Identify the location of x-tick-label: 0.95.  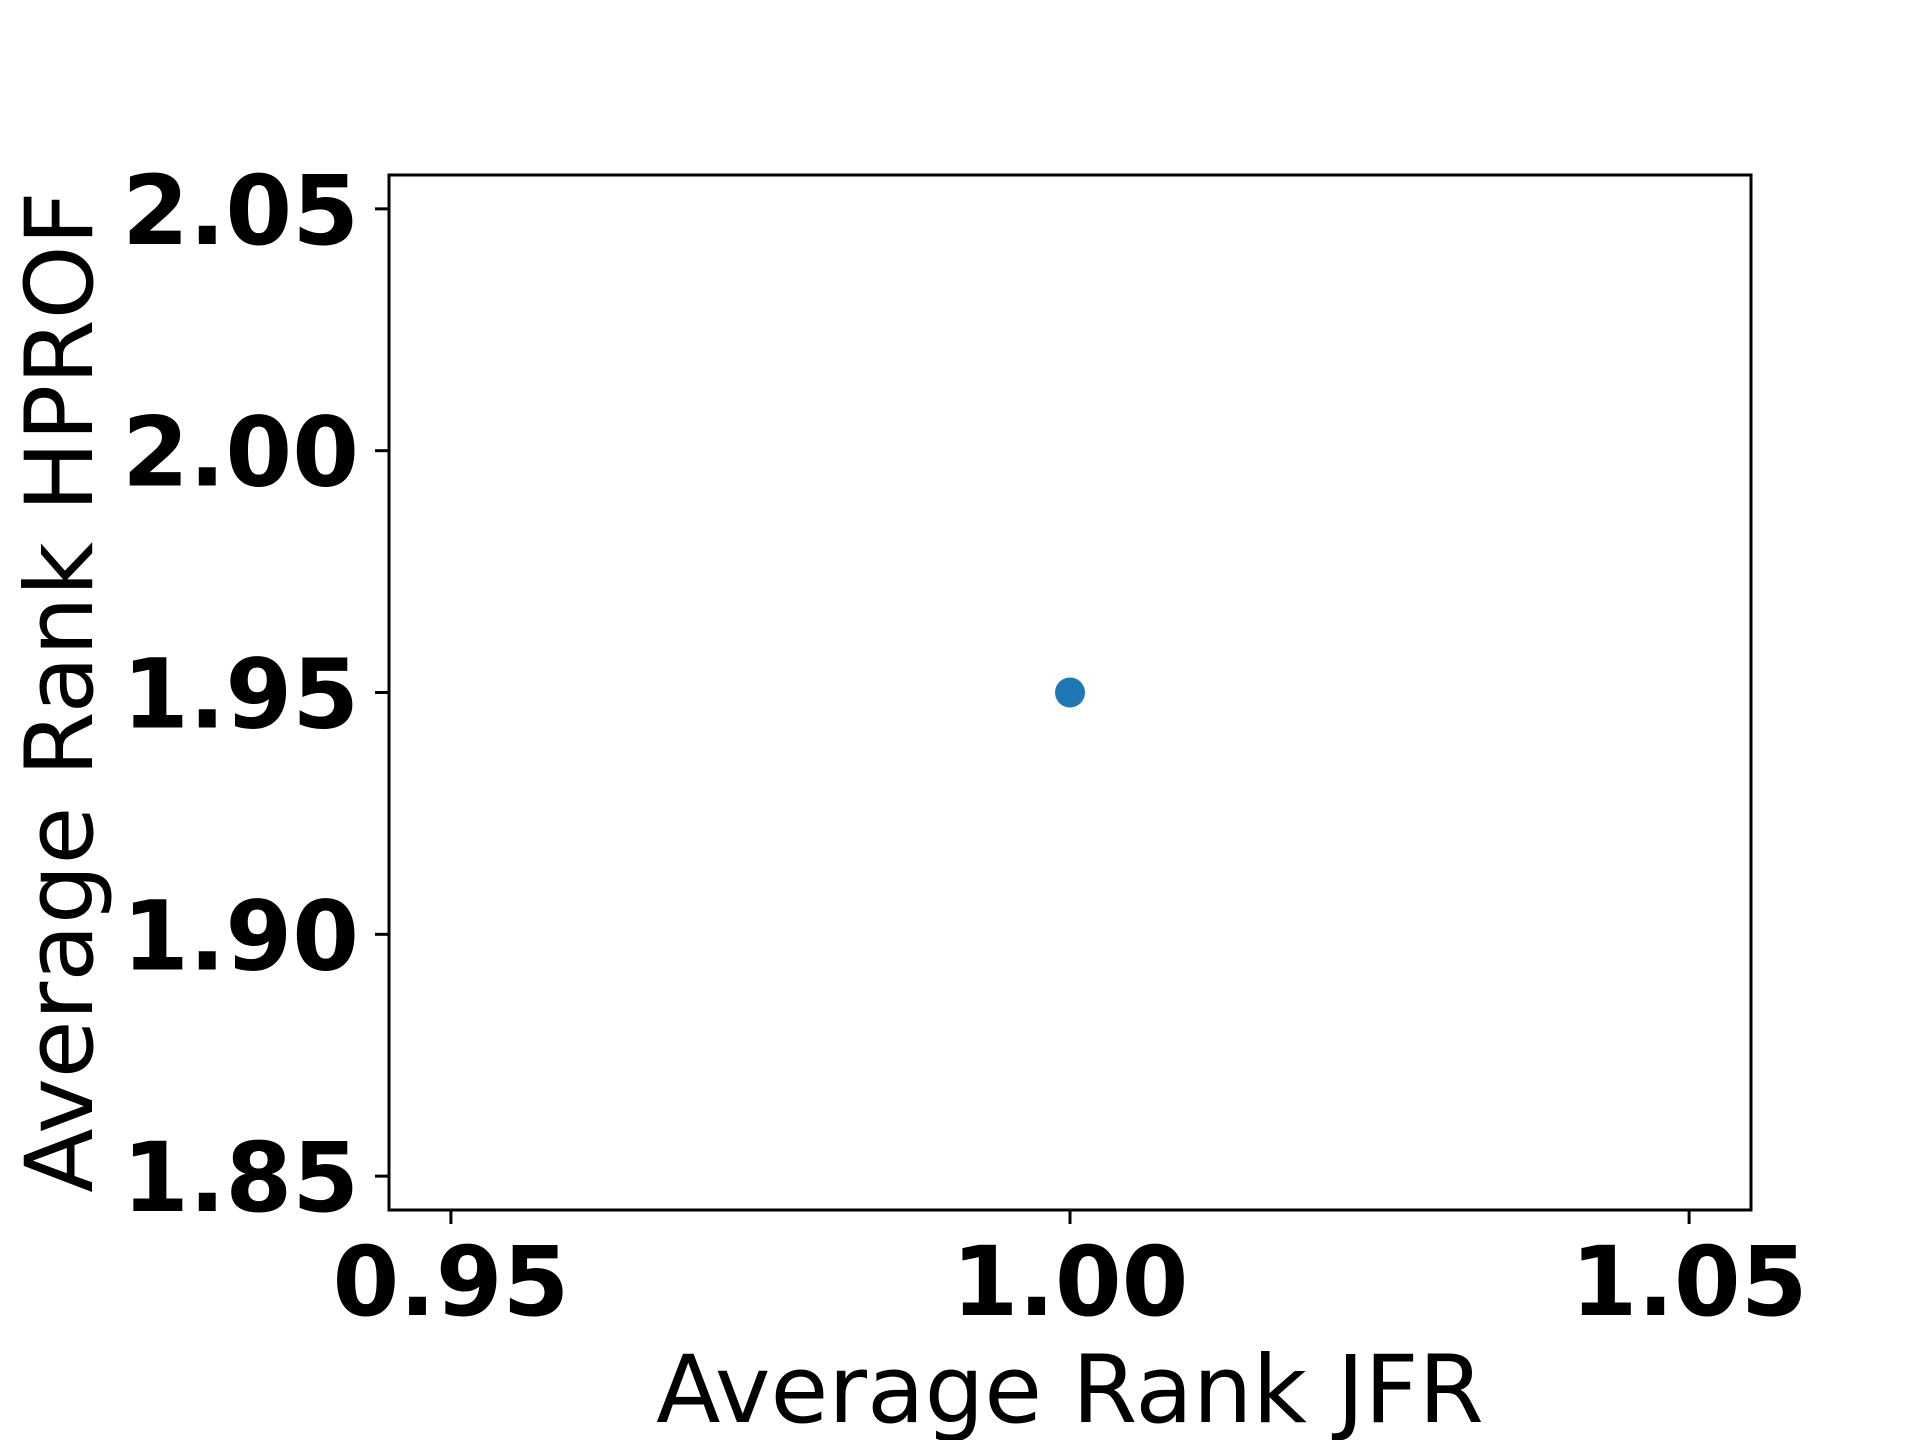
(450, 1282).